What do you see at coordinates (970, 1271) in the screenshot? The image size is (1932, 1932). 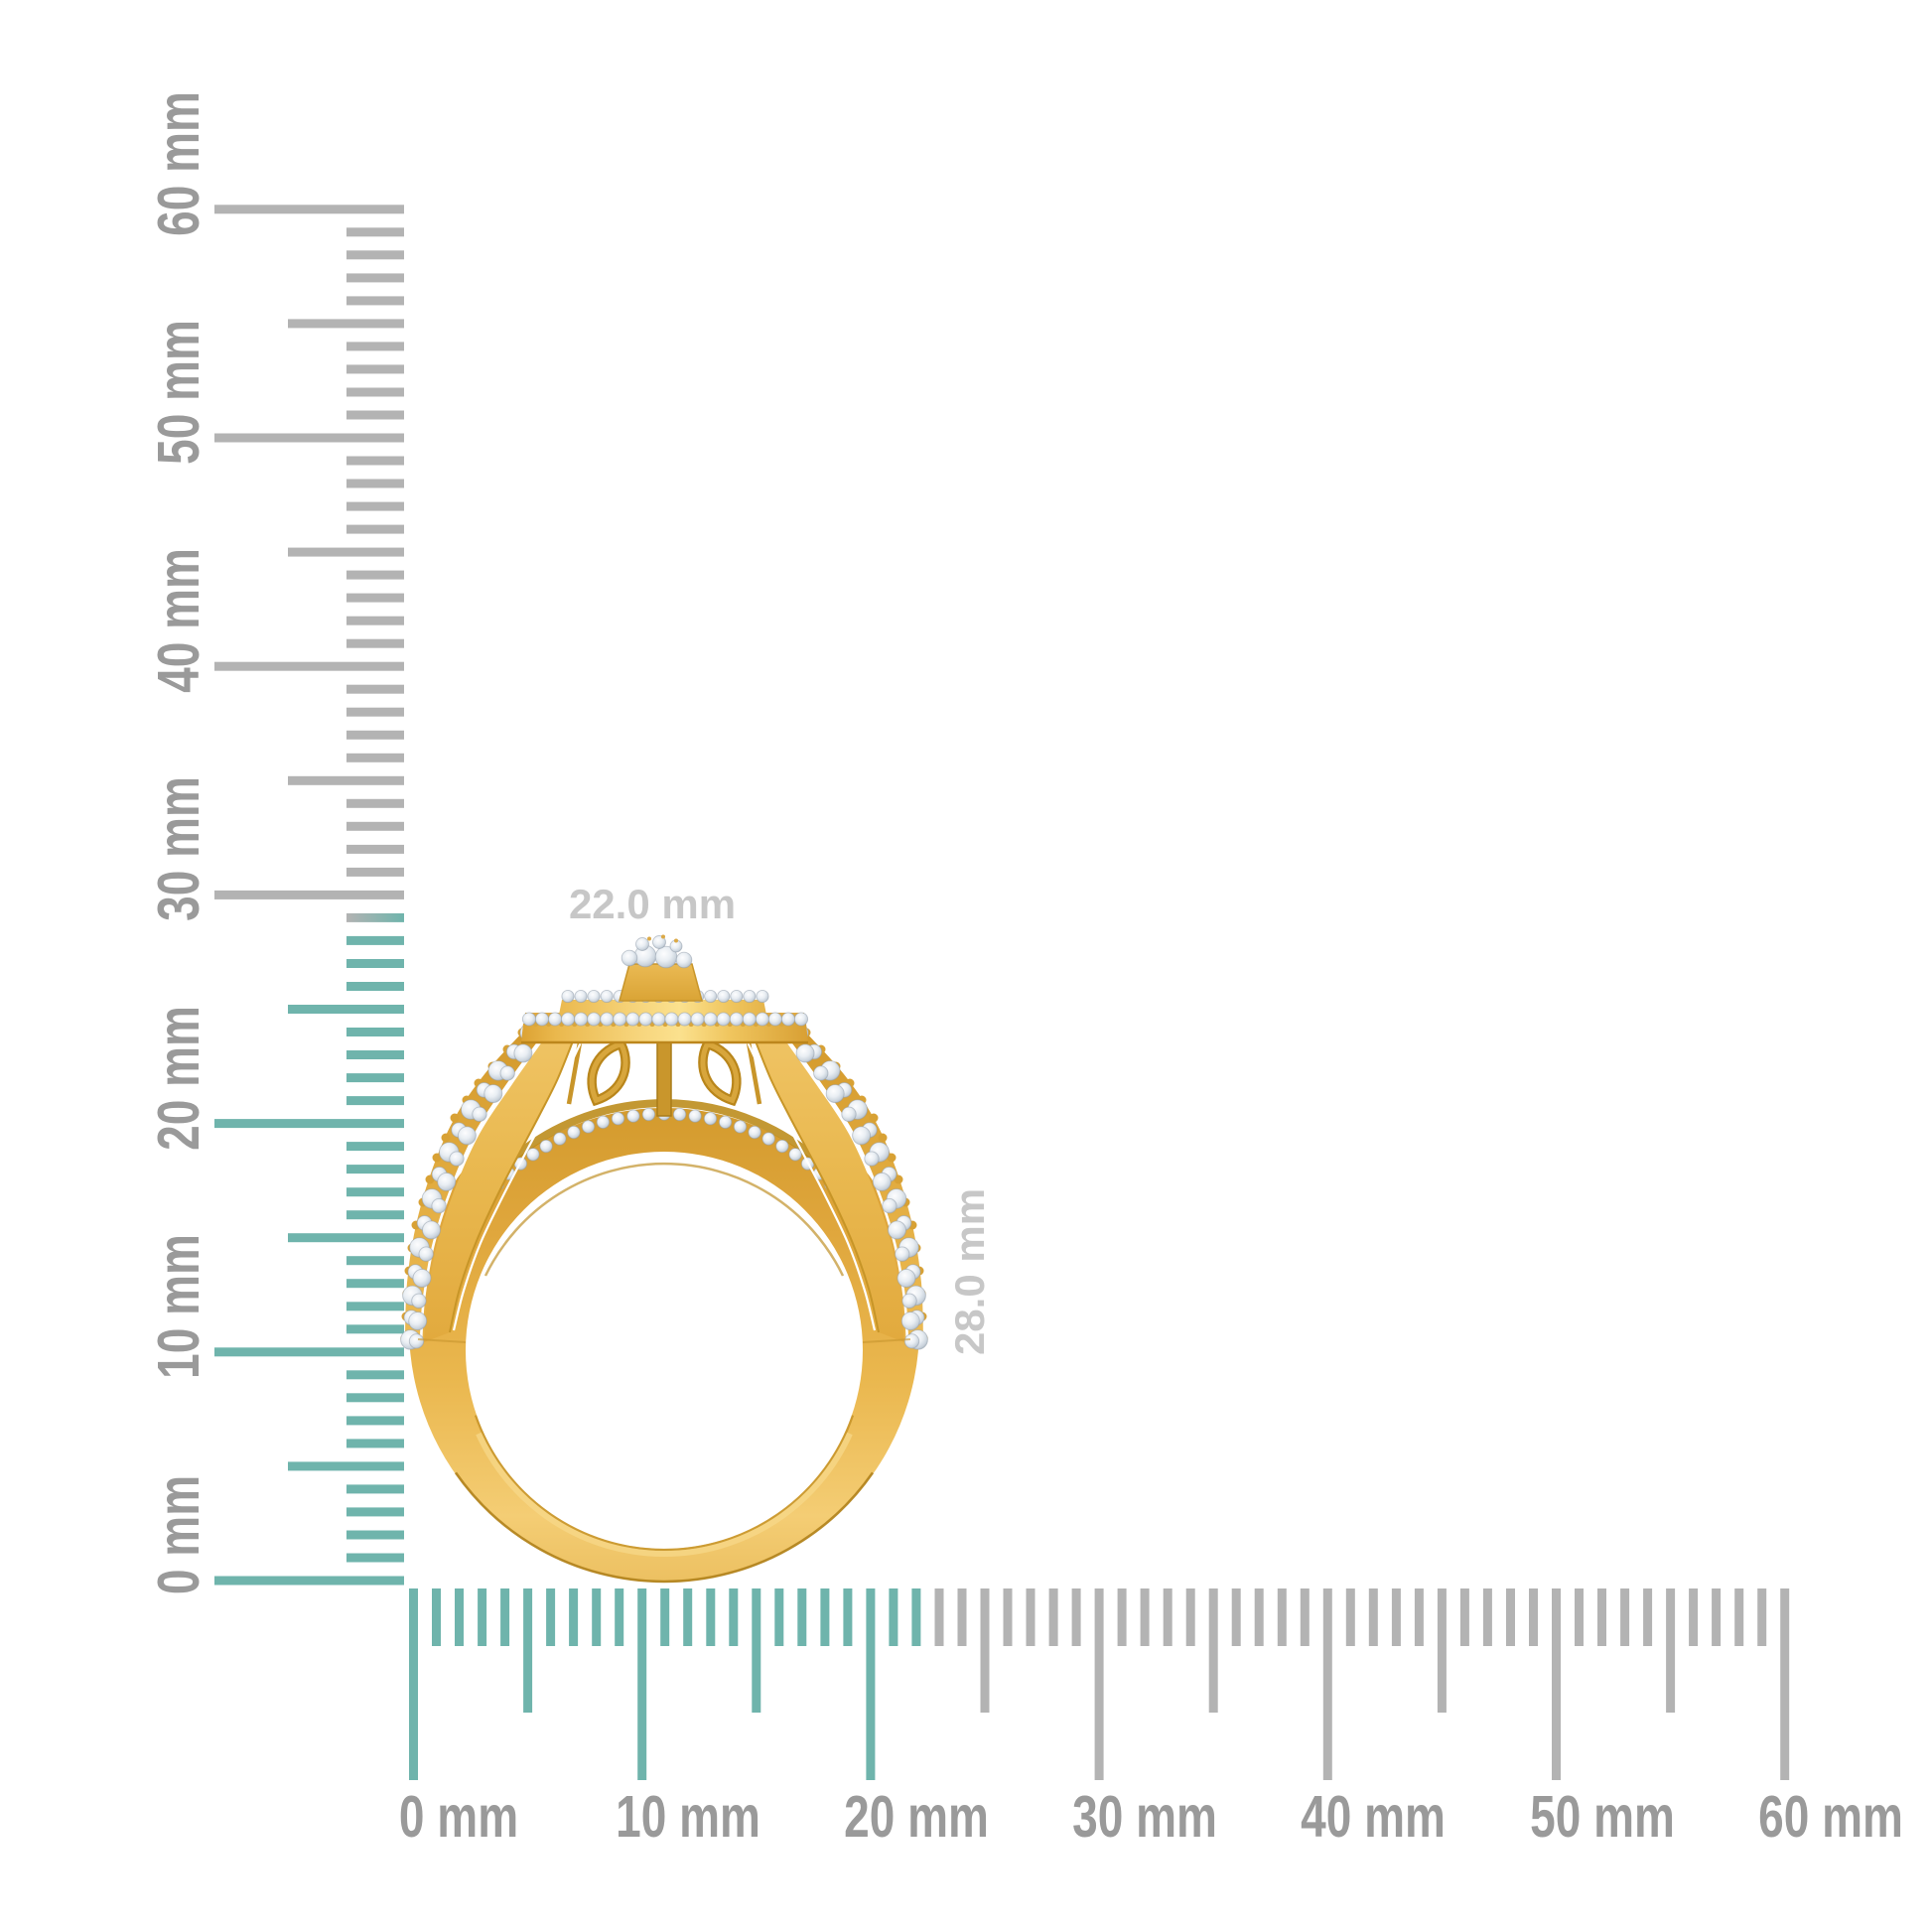 I see `svg-text: 28.0 mm` at bounding box center [970, 1271].